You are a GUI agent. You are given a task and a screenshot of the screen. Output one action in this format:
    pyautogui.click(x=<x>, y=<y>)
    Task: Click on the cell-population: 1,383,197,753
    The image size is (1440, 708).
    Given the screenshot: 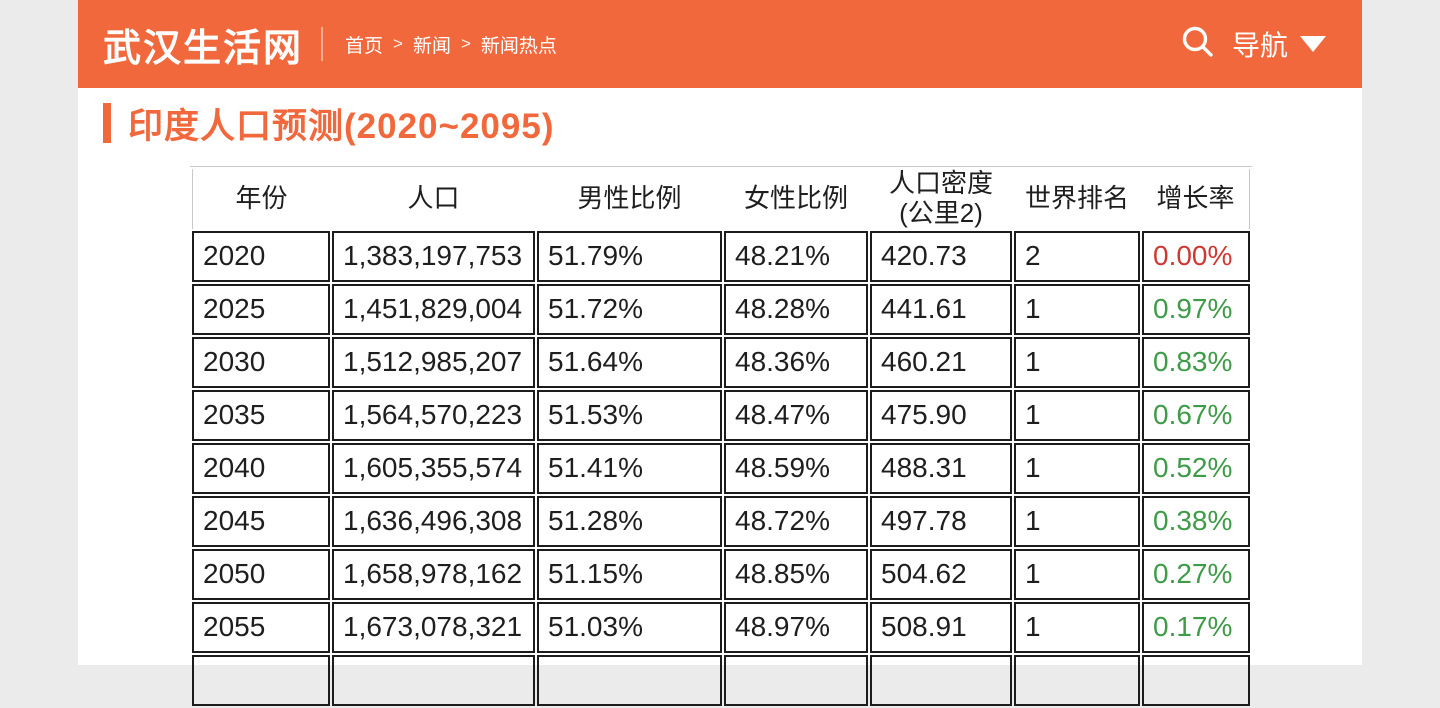 What is the action you would take?
    pyautogui.click(x=433, y=256)
    